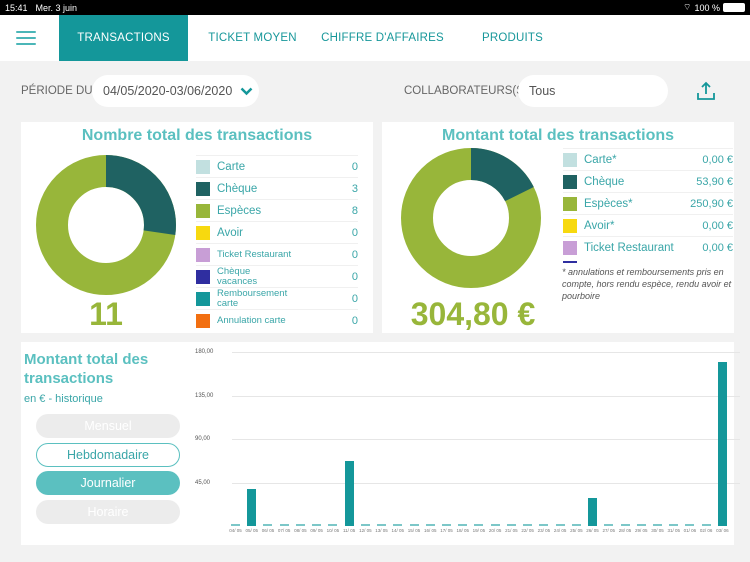 The width and height of the screenshot is (750, 562). I want to click on amount-card-title: Montant total des transactions, so click(558, 135).